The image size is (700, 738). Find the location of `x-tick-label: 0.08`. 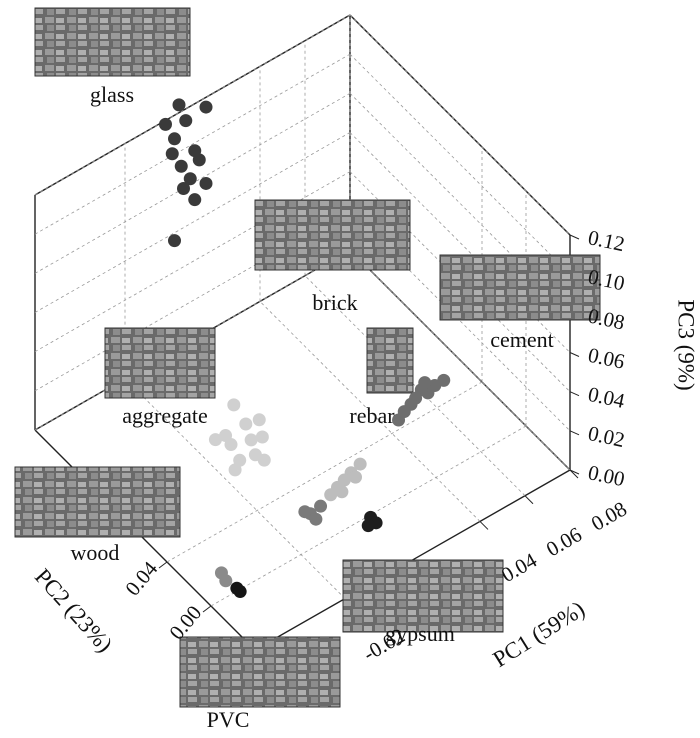

x-tick-label: 0.08 is located at coordinates (609, 516).